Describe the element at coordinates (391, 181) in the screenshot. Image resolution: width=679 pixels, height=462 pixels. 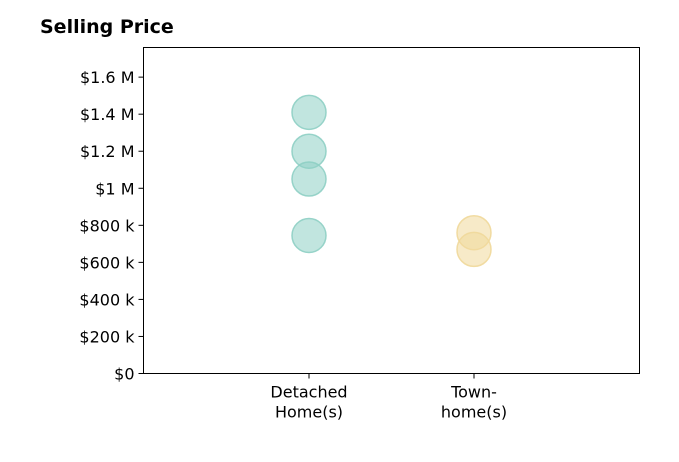
I see `data-points` at that location.